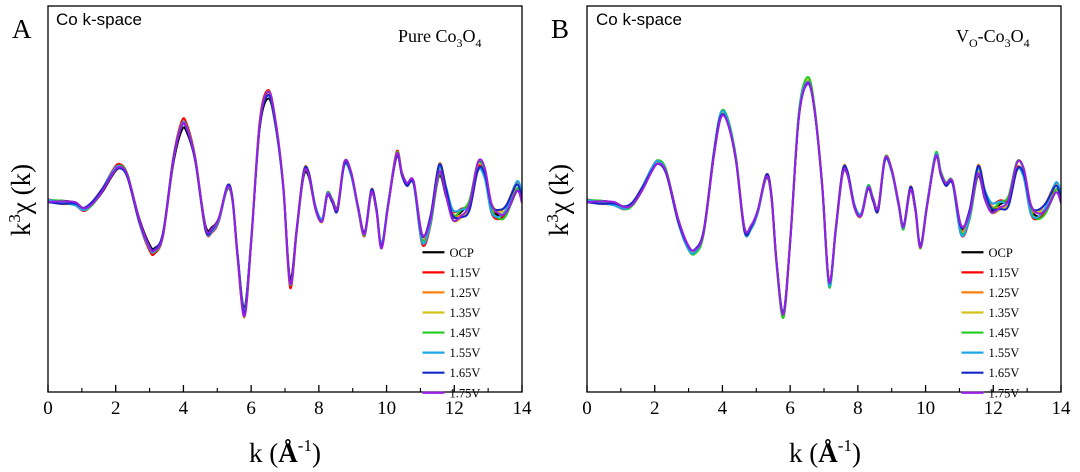  Describe the element at coordinates (558, 200) in the screenshot. I see `y-axis-title-b: k3χ (k)` at that location.